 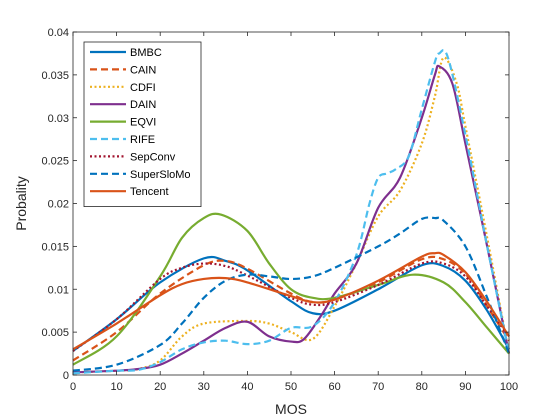 I want to click on x-tick-label: 20, so click(x=160, y=387).